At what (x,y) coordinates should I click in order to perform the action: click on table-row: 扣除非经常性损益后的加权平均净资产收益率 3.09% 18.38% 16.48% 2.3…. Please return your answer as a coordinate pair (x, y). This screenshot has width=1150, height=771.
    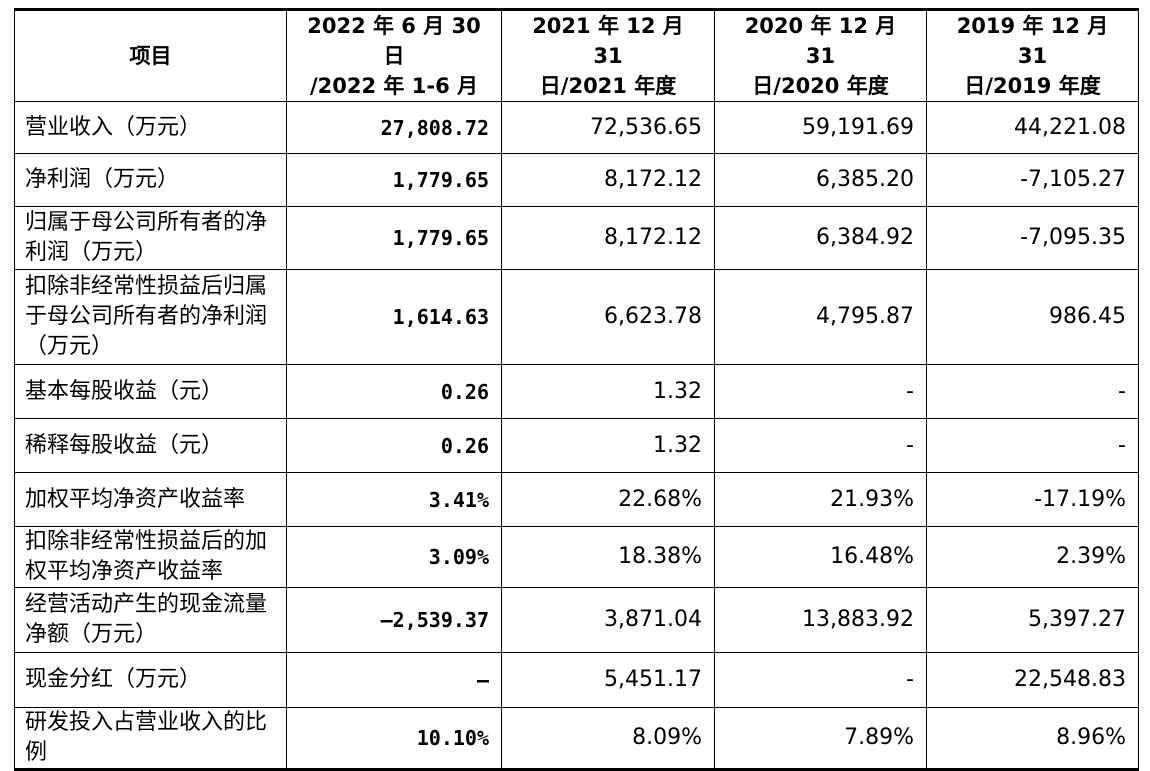
    Looking at the image, I should click on (576, 557).